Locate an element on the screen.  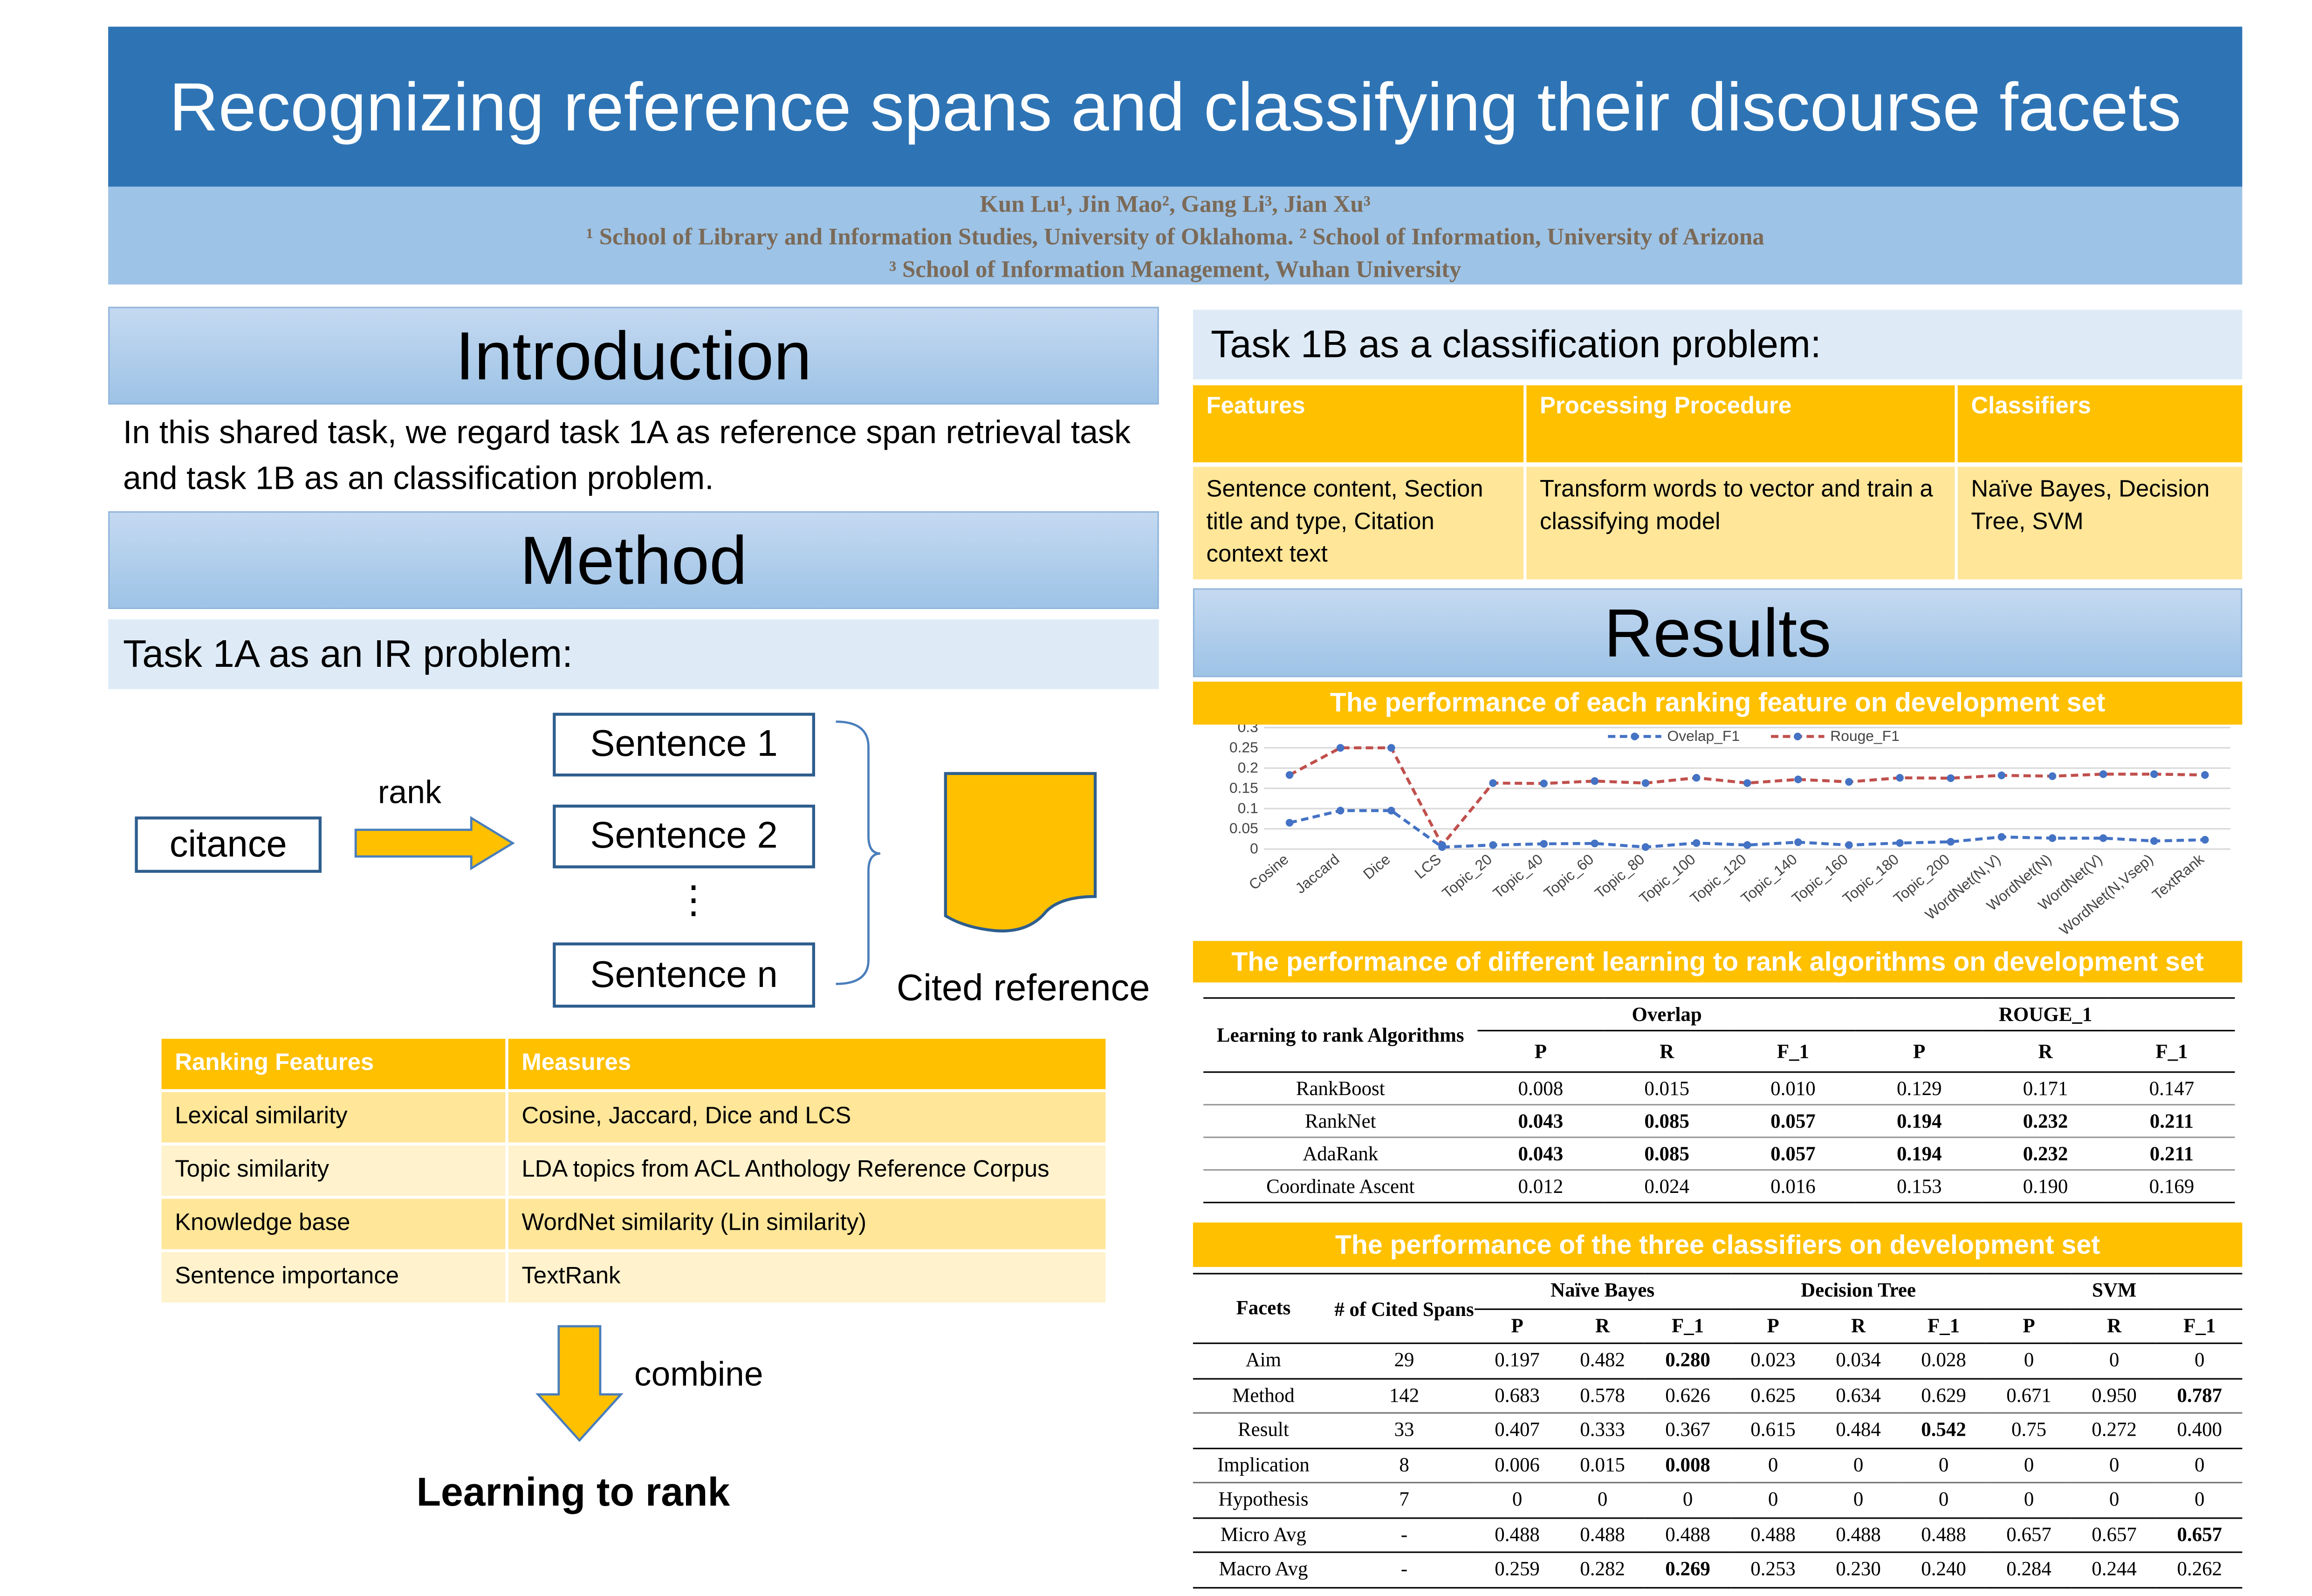
metric-cell: 0.367 is located at coordinates (1687, 1429).